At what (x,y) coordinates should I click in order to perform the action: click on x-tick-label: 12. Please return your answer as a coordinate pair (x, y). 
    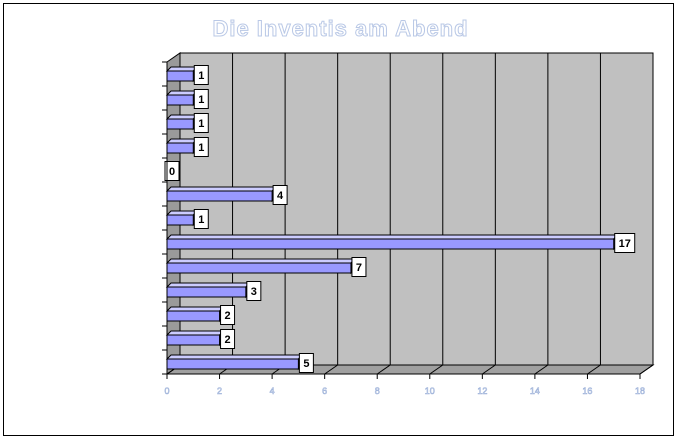
    Looking at the image, I should click on (482, 391).